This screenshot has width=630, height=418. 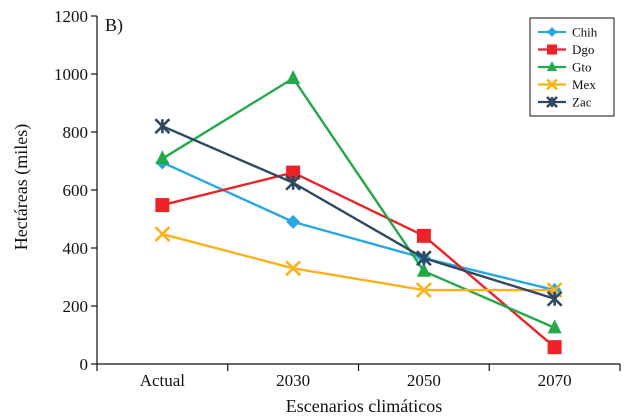 I want to click on series-line-mex, so click(x=358, y=262).